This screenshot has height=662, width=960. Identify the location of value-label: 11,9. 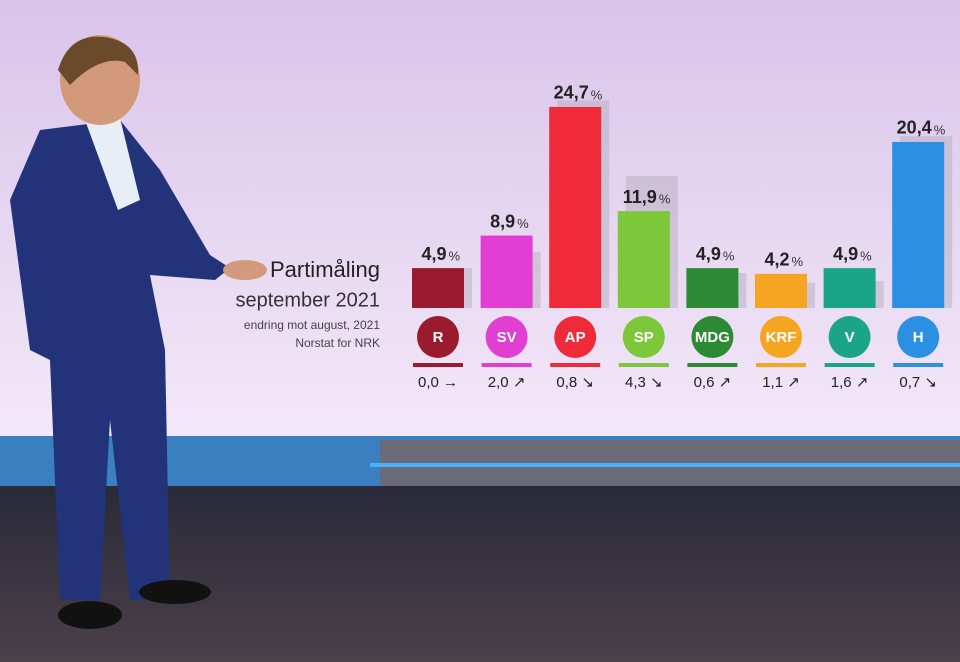
(640, 197).